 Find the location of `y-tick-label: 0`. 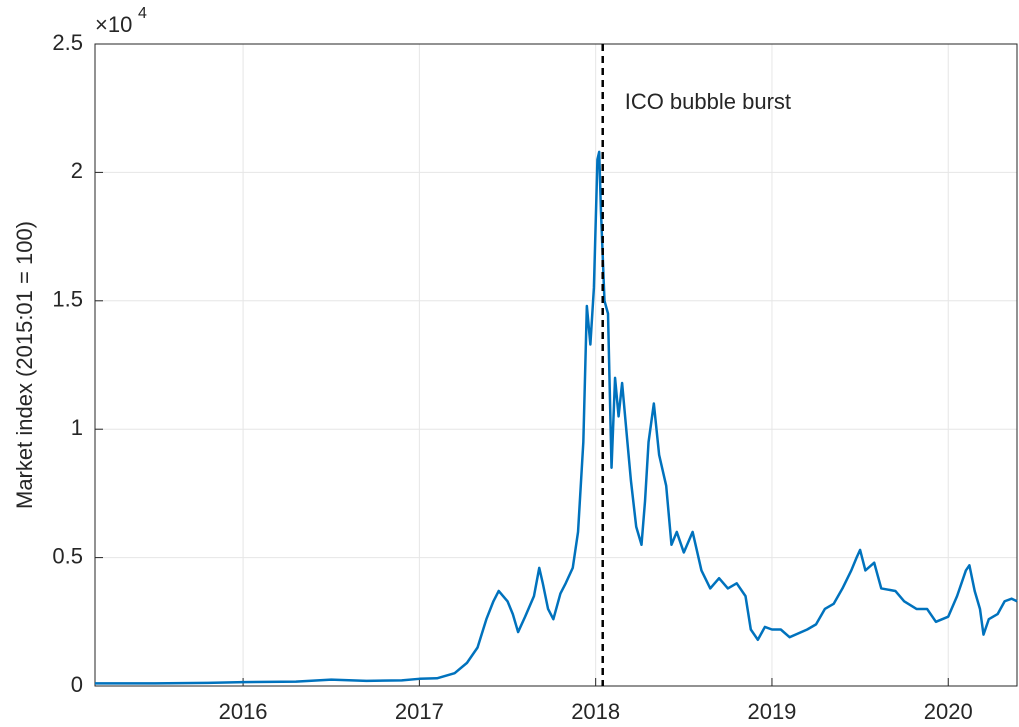

y-tick-label: 0 is located at coordinates (77, 684).